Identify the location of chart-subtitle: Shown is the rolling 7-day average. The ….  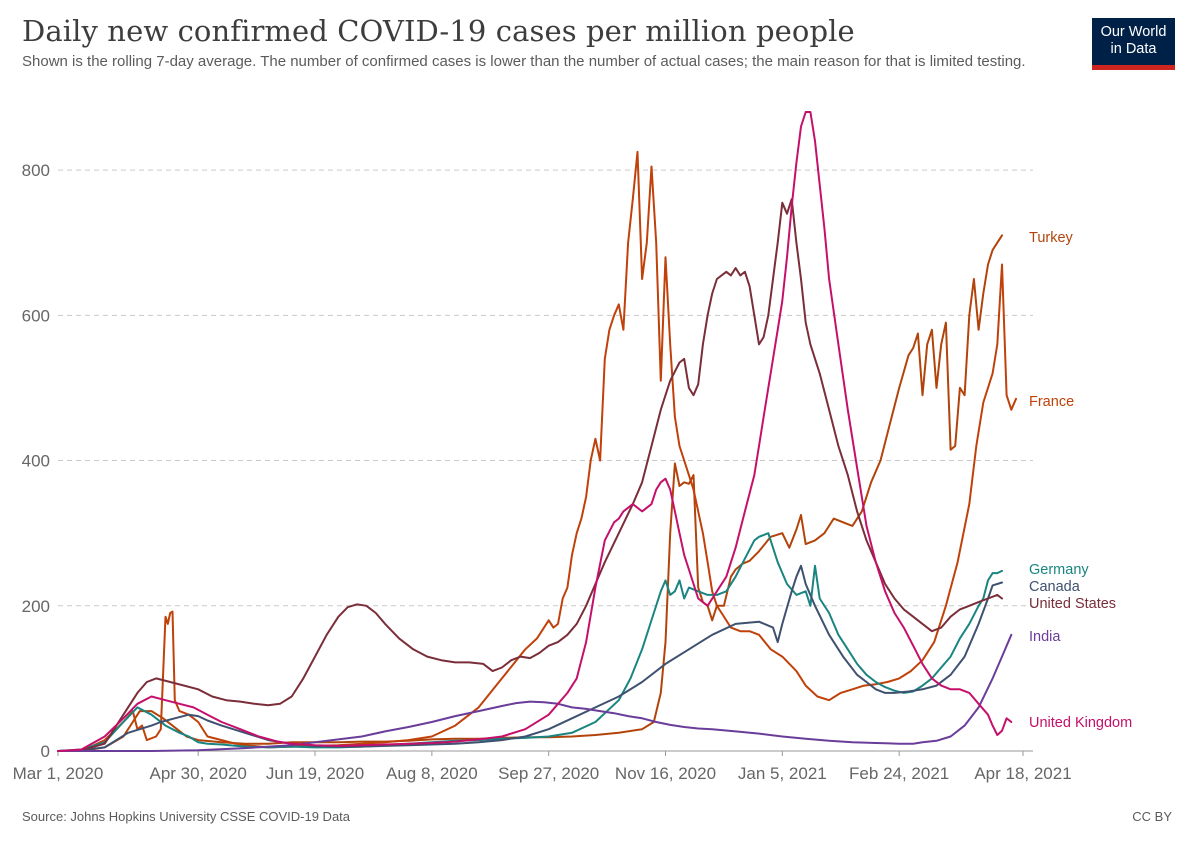
(524, 61).